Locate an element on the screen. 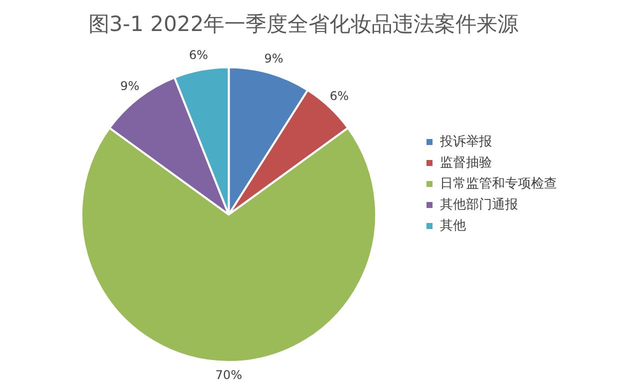 Image resolution: width=637 pixels, height=385 pixels. legend-label: 其他 is located at coordinates (453, 226).